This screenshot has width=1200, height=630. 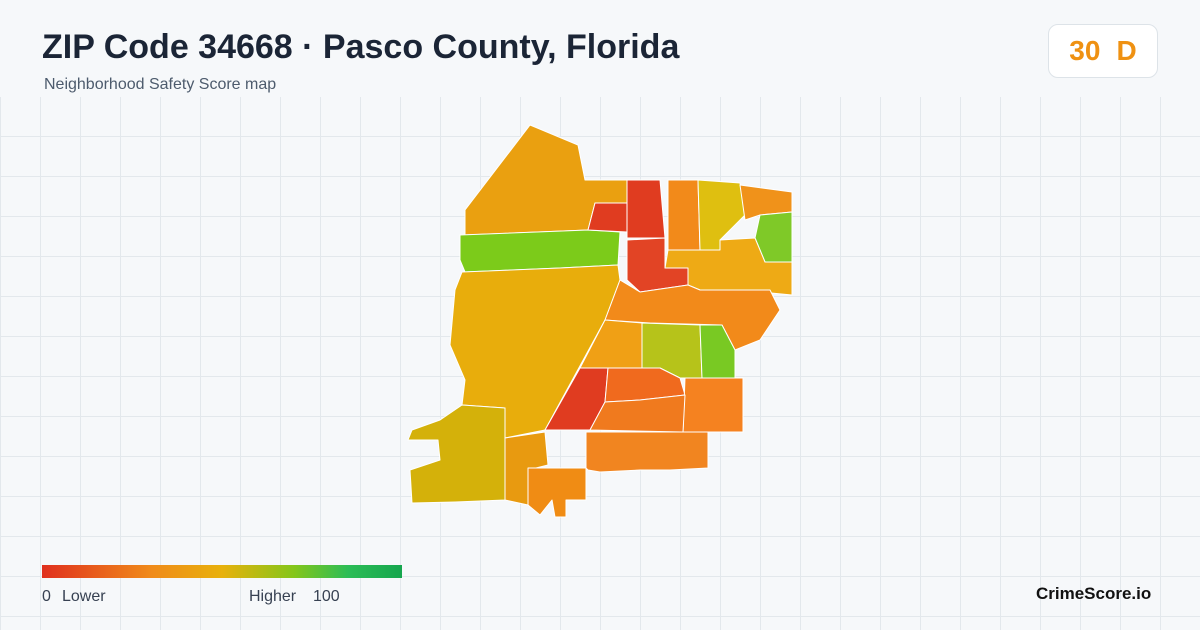 What do you see at coordinates (1085, 50) in the screenshot?
I see `score: 30` at bounding box center [1085, 50].